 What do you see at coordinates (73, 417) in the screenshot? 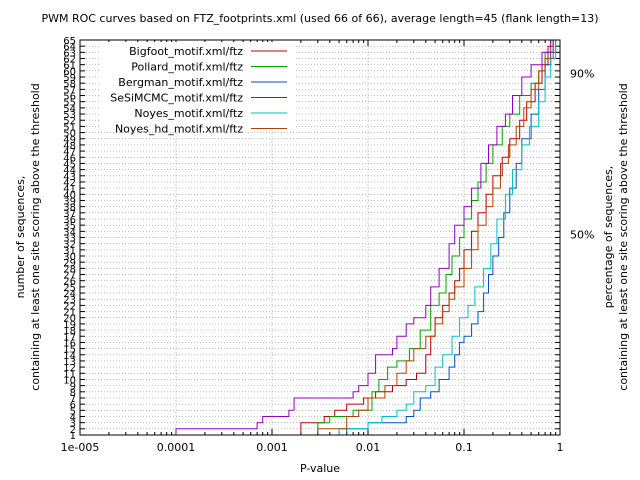
I see `y-tick-label: 4` at bounding box center [73, 417].